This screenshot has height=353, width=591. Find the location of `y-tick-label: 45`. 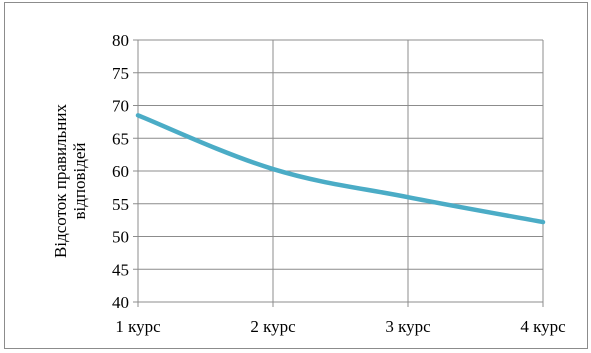

y-tick-label: 45 is located at coordinates (120, 269).